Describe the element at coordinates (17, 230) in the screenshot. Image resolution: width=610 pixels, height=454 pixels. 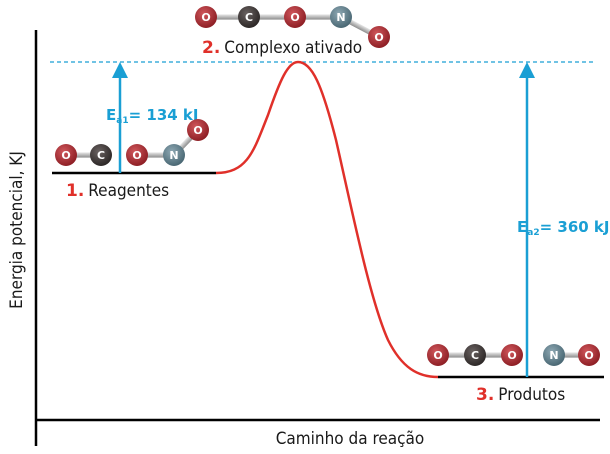
I see `y-axis-label: Energia potencial, KJ` at that location.